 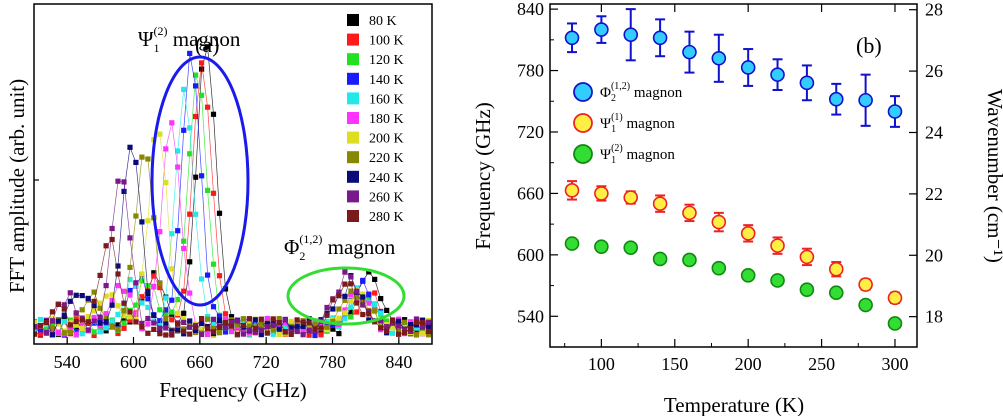 I want to click on a-legend-label: 240 K, so click(x=386, y=178).